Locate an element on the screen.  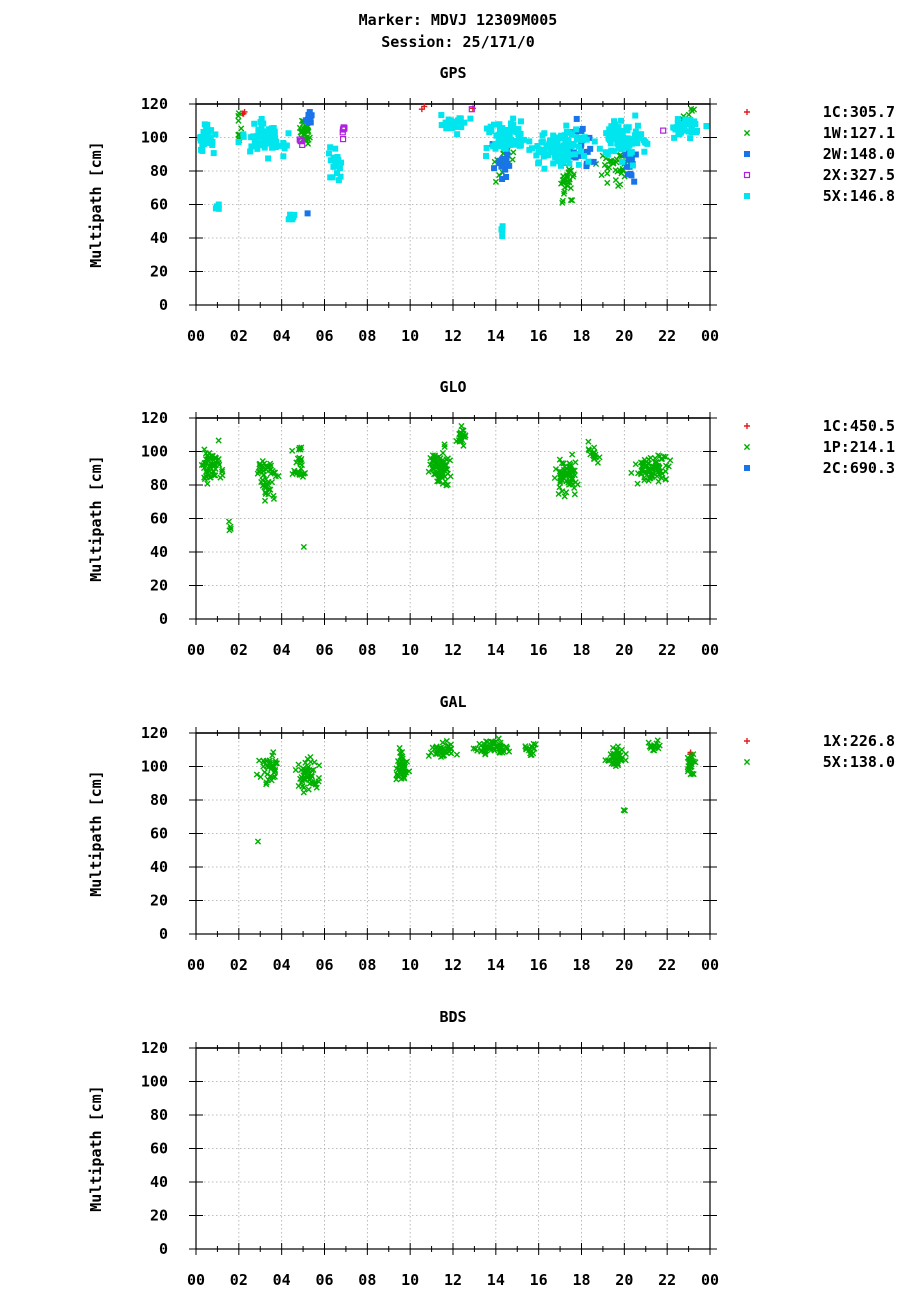
y-tick-label: 40 is located at coordinates (159, 552).